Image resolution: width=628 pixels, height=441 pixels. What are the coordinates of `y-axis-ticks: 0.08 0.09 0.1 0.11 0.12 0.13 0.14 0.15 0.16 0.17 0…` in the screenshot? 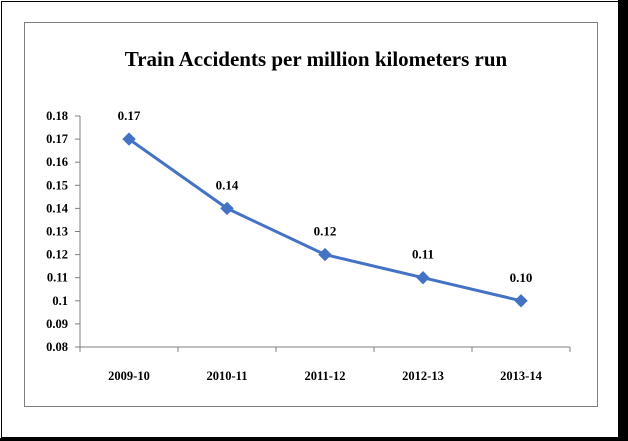 It's located at (63, 231).